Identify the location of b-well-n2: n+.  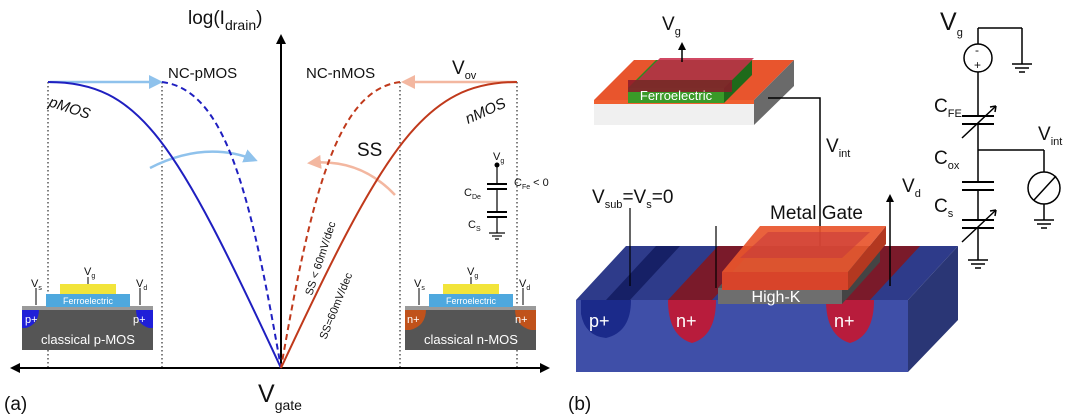
(844, 321).